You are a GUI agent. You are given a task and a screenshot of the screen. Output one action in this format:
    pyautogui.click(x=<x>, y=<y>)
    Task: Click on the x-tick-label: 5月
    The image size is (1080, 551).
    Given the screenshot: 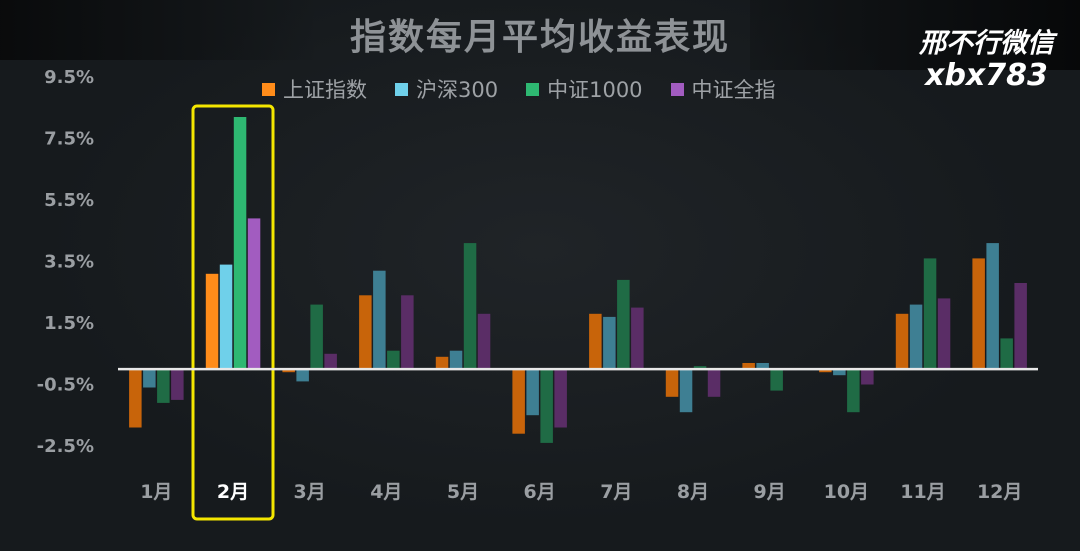 What is the action you would take?
    pyautogui.click(x=463, y=492)
    